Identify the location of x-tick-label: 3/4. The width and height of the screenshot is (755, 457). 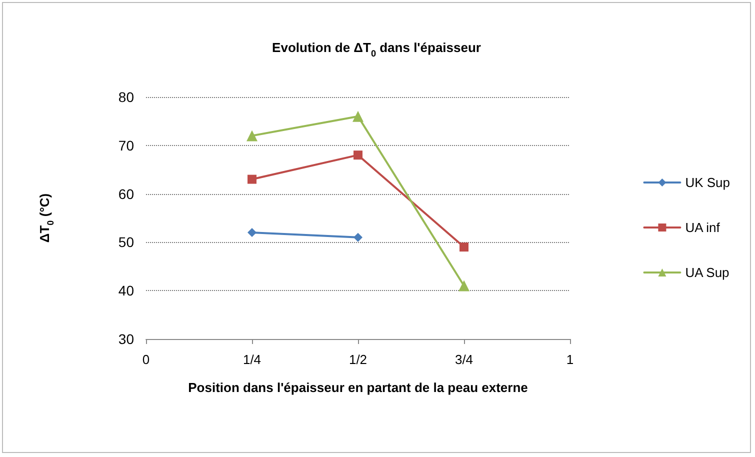
(464, 359).